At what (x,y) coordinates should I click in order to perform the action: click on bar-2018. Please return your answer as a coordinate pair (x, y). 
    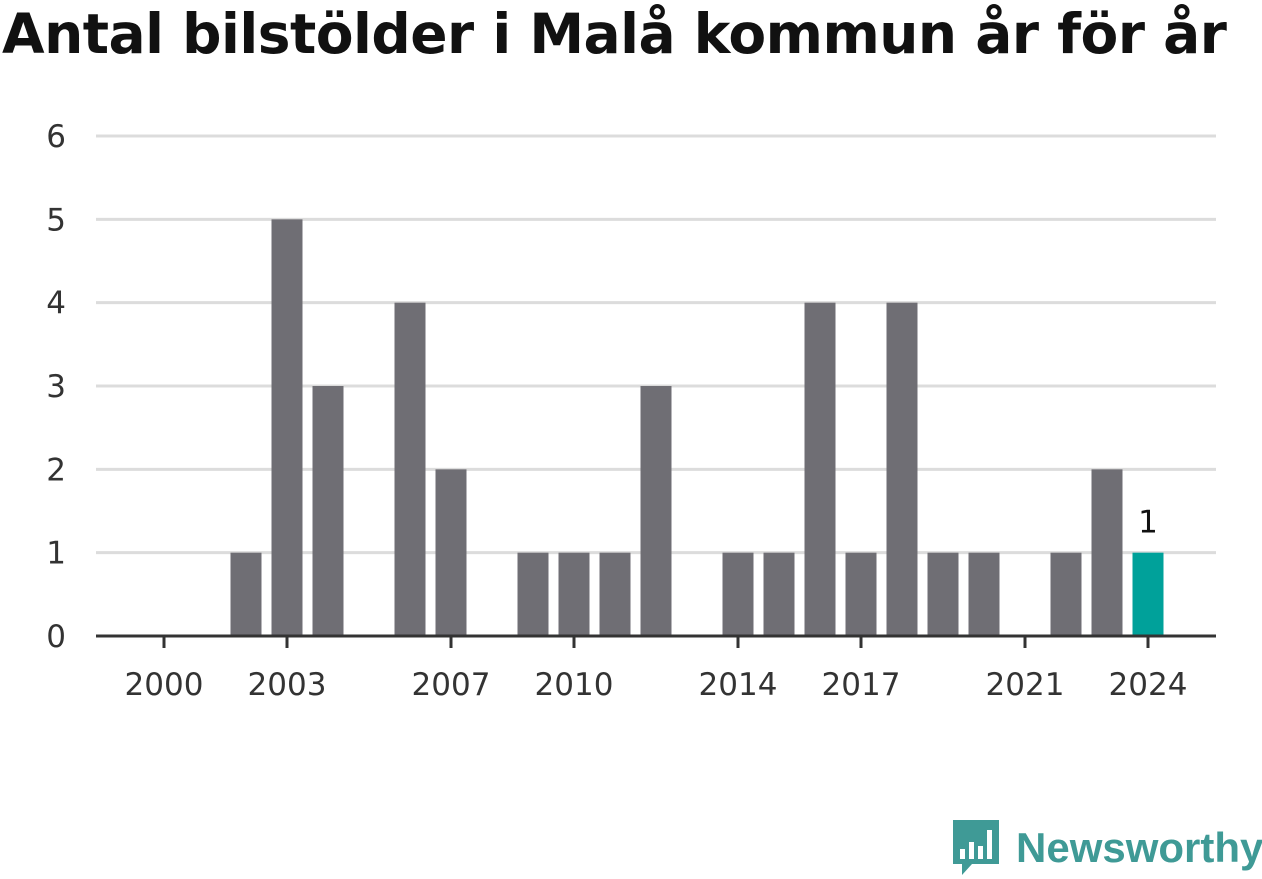
    Looking at the image, I should click on (902, 469).